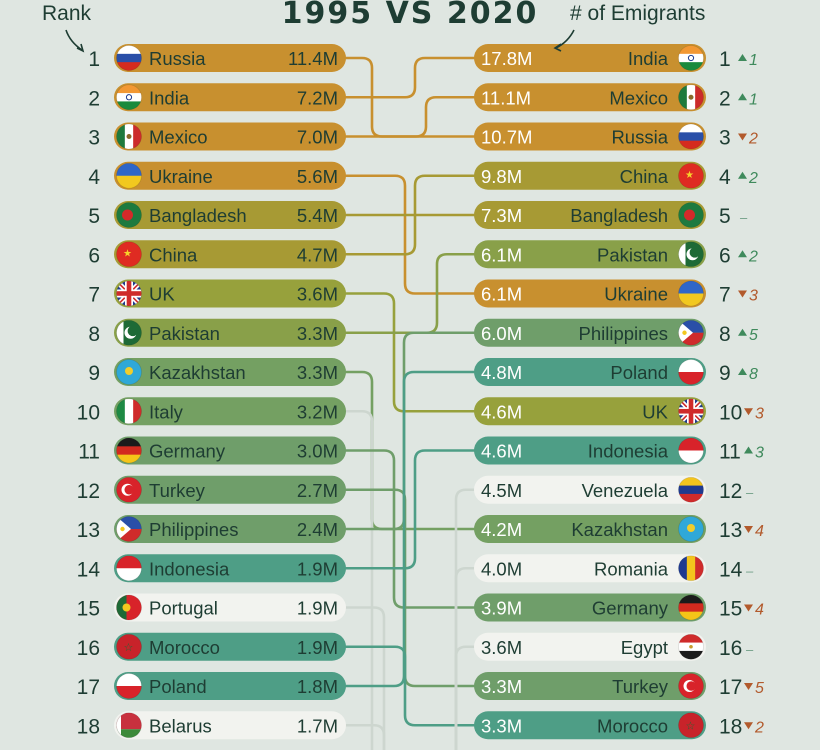 The width and height of the screenshot is (820, 750). I want to click on right-row-bangladesh: 7.3M Bangladesh 5–, so click(611, 215).